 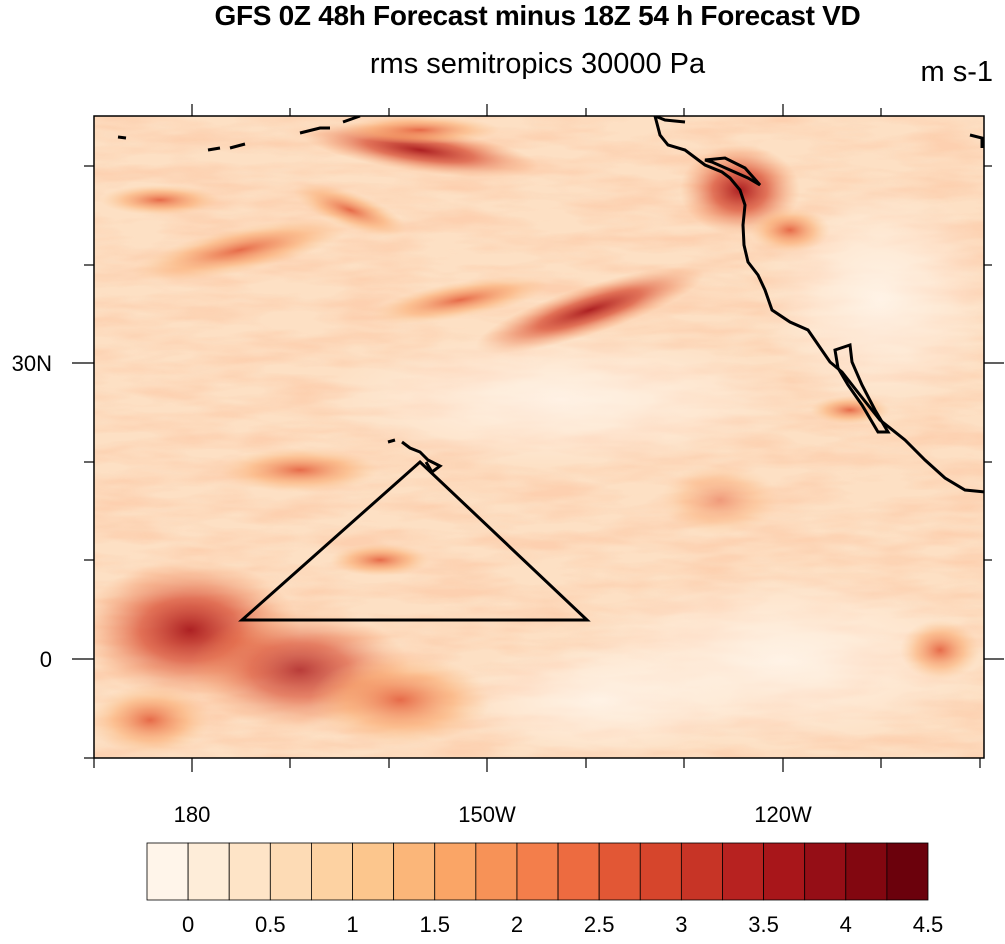 I want to click on colorbar-label: 3, so click(x=681, y=924).